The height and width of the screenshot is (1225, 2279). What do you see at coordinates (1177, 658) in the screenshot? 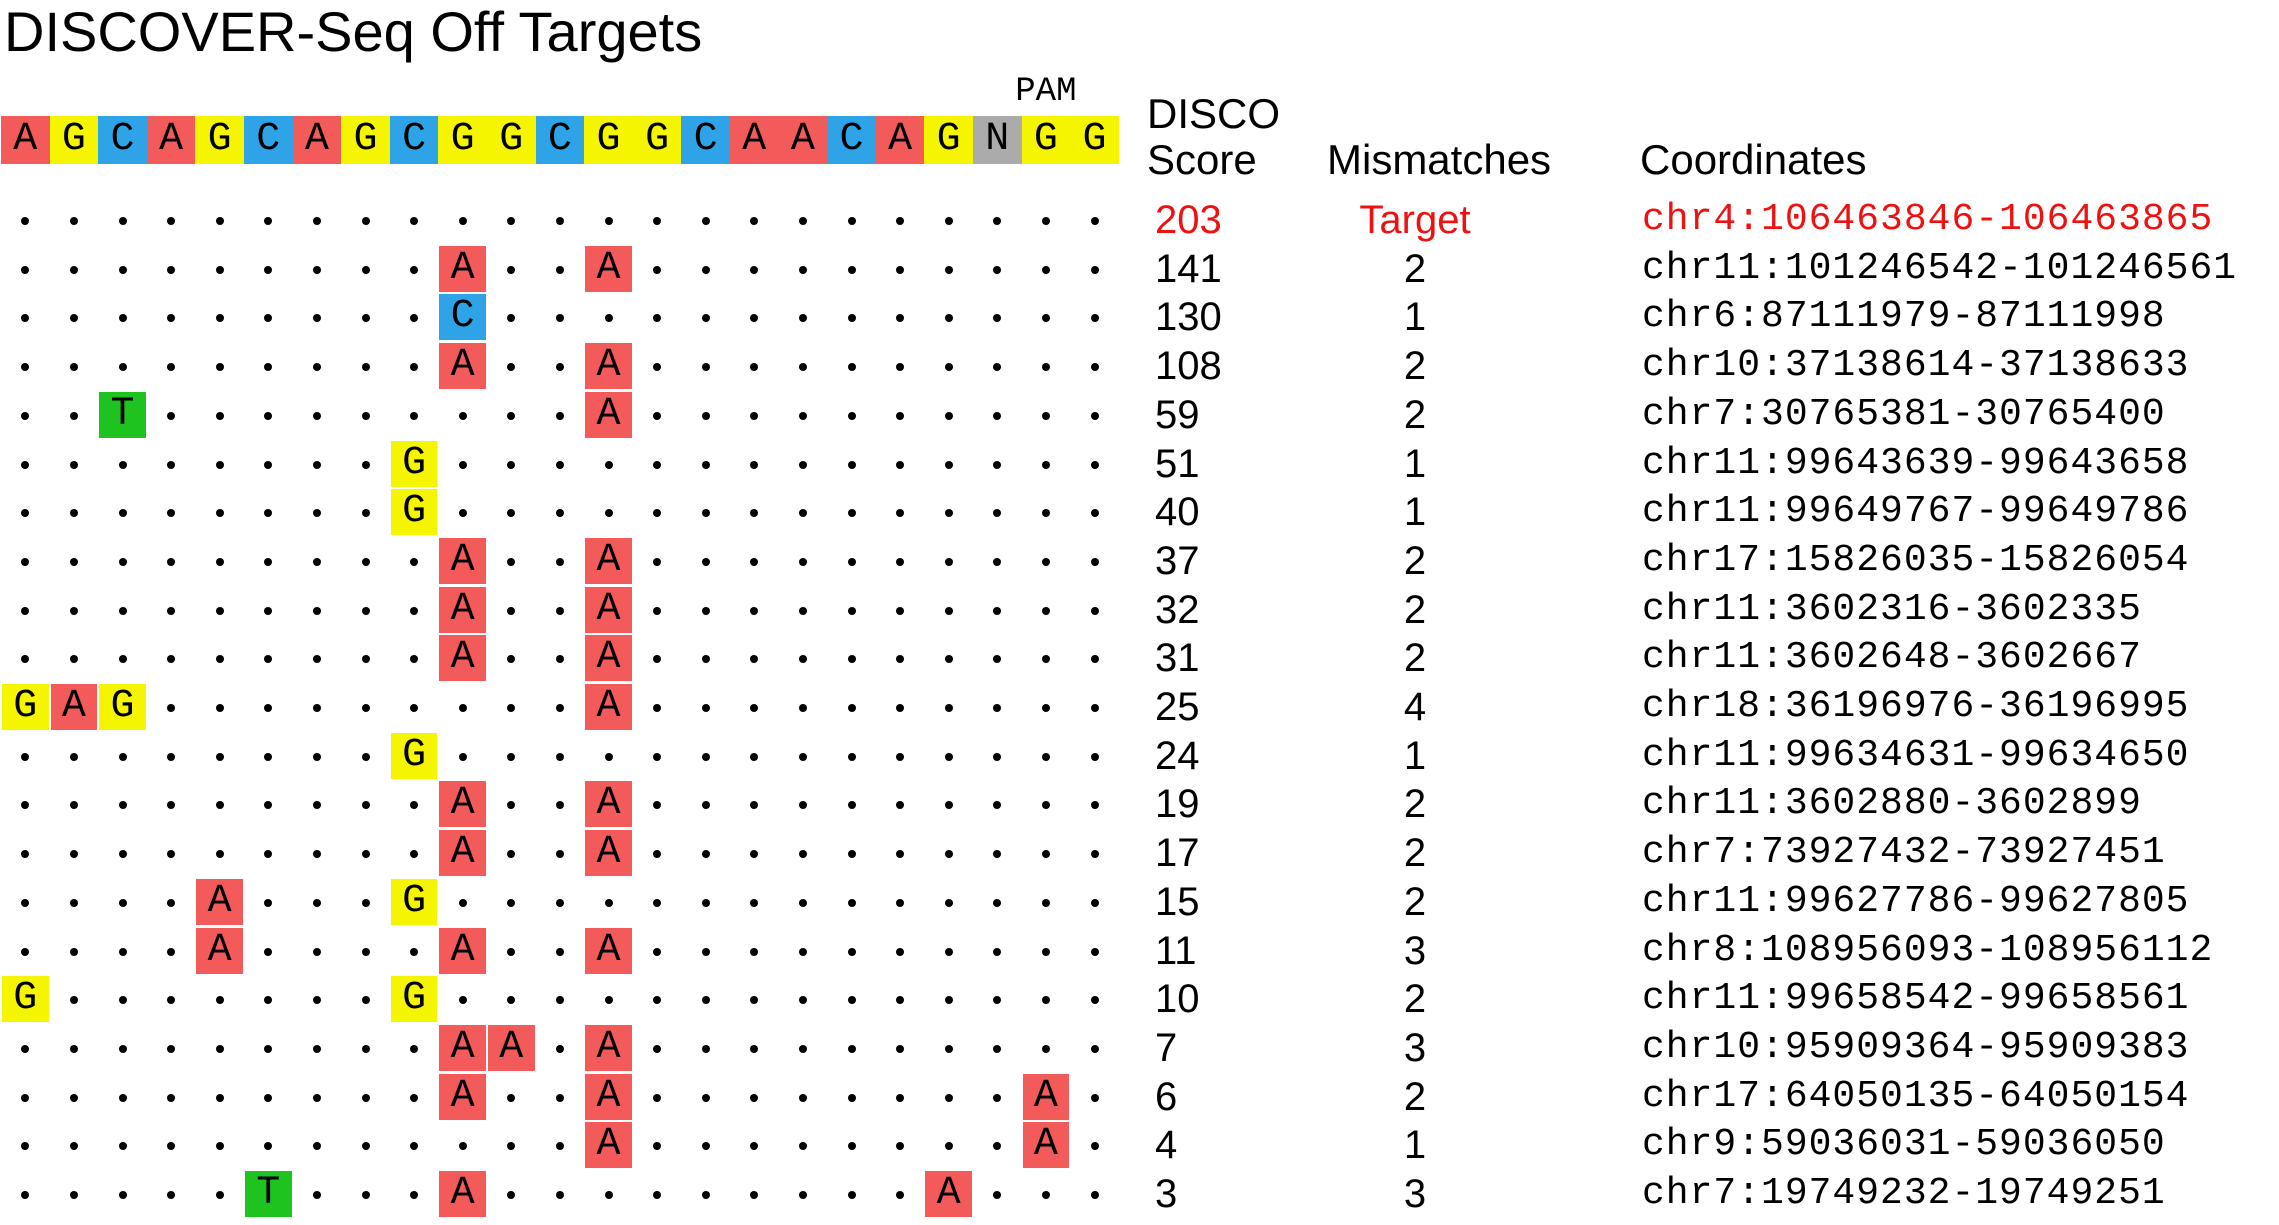
I see `disco-score: 31` at bounding box center [1177, 658].